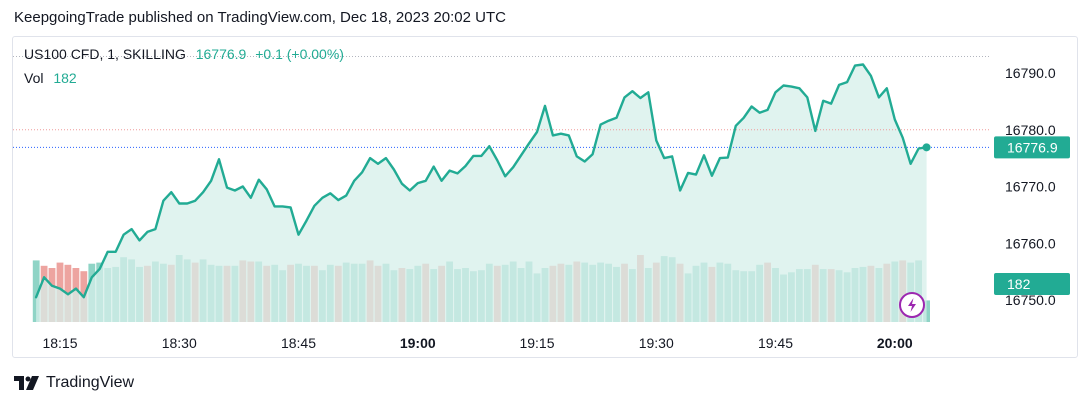  I want to click on last-price-dot, so click(926, 147).